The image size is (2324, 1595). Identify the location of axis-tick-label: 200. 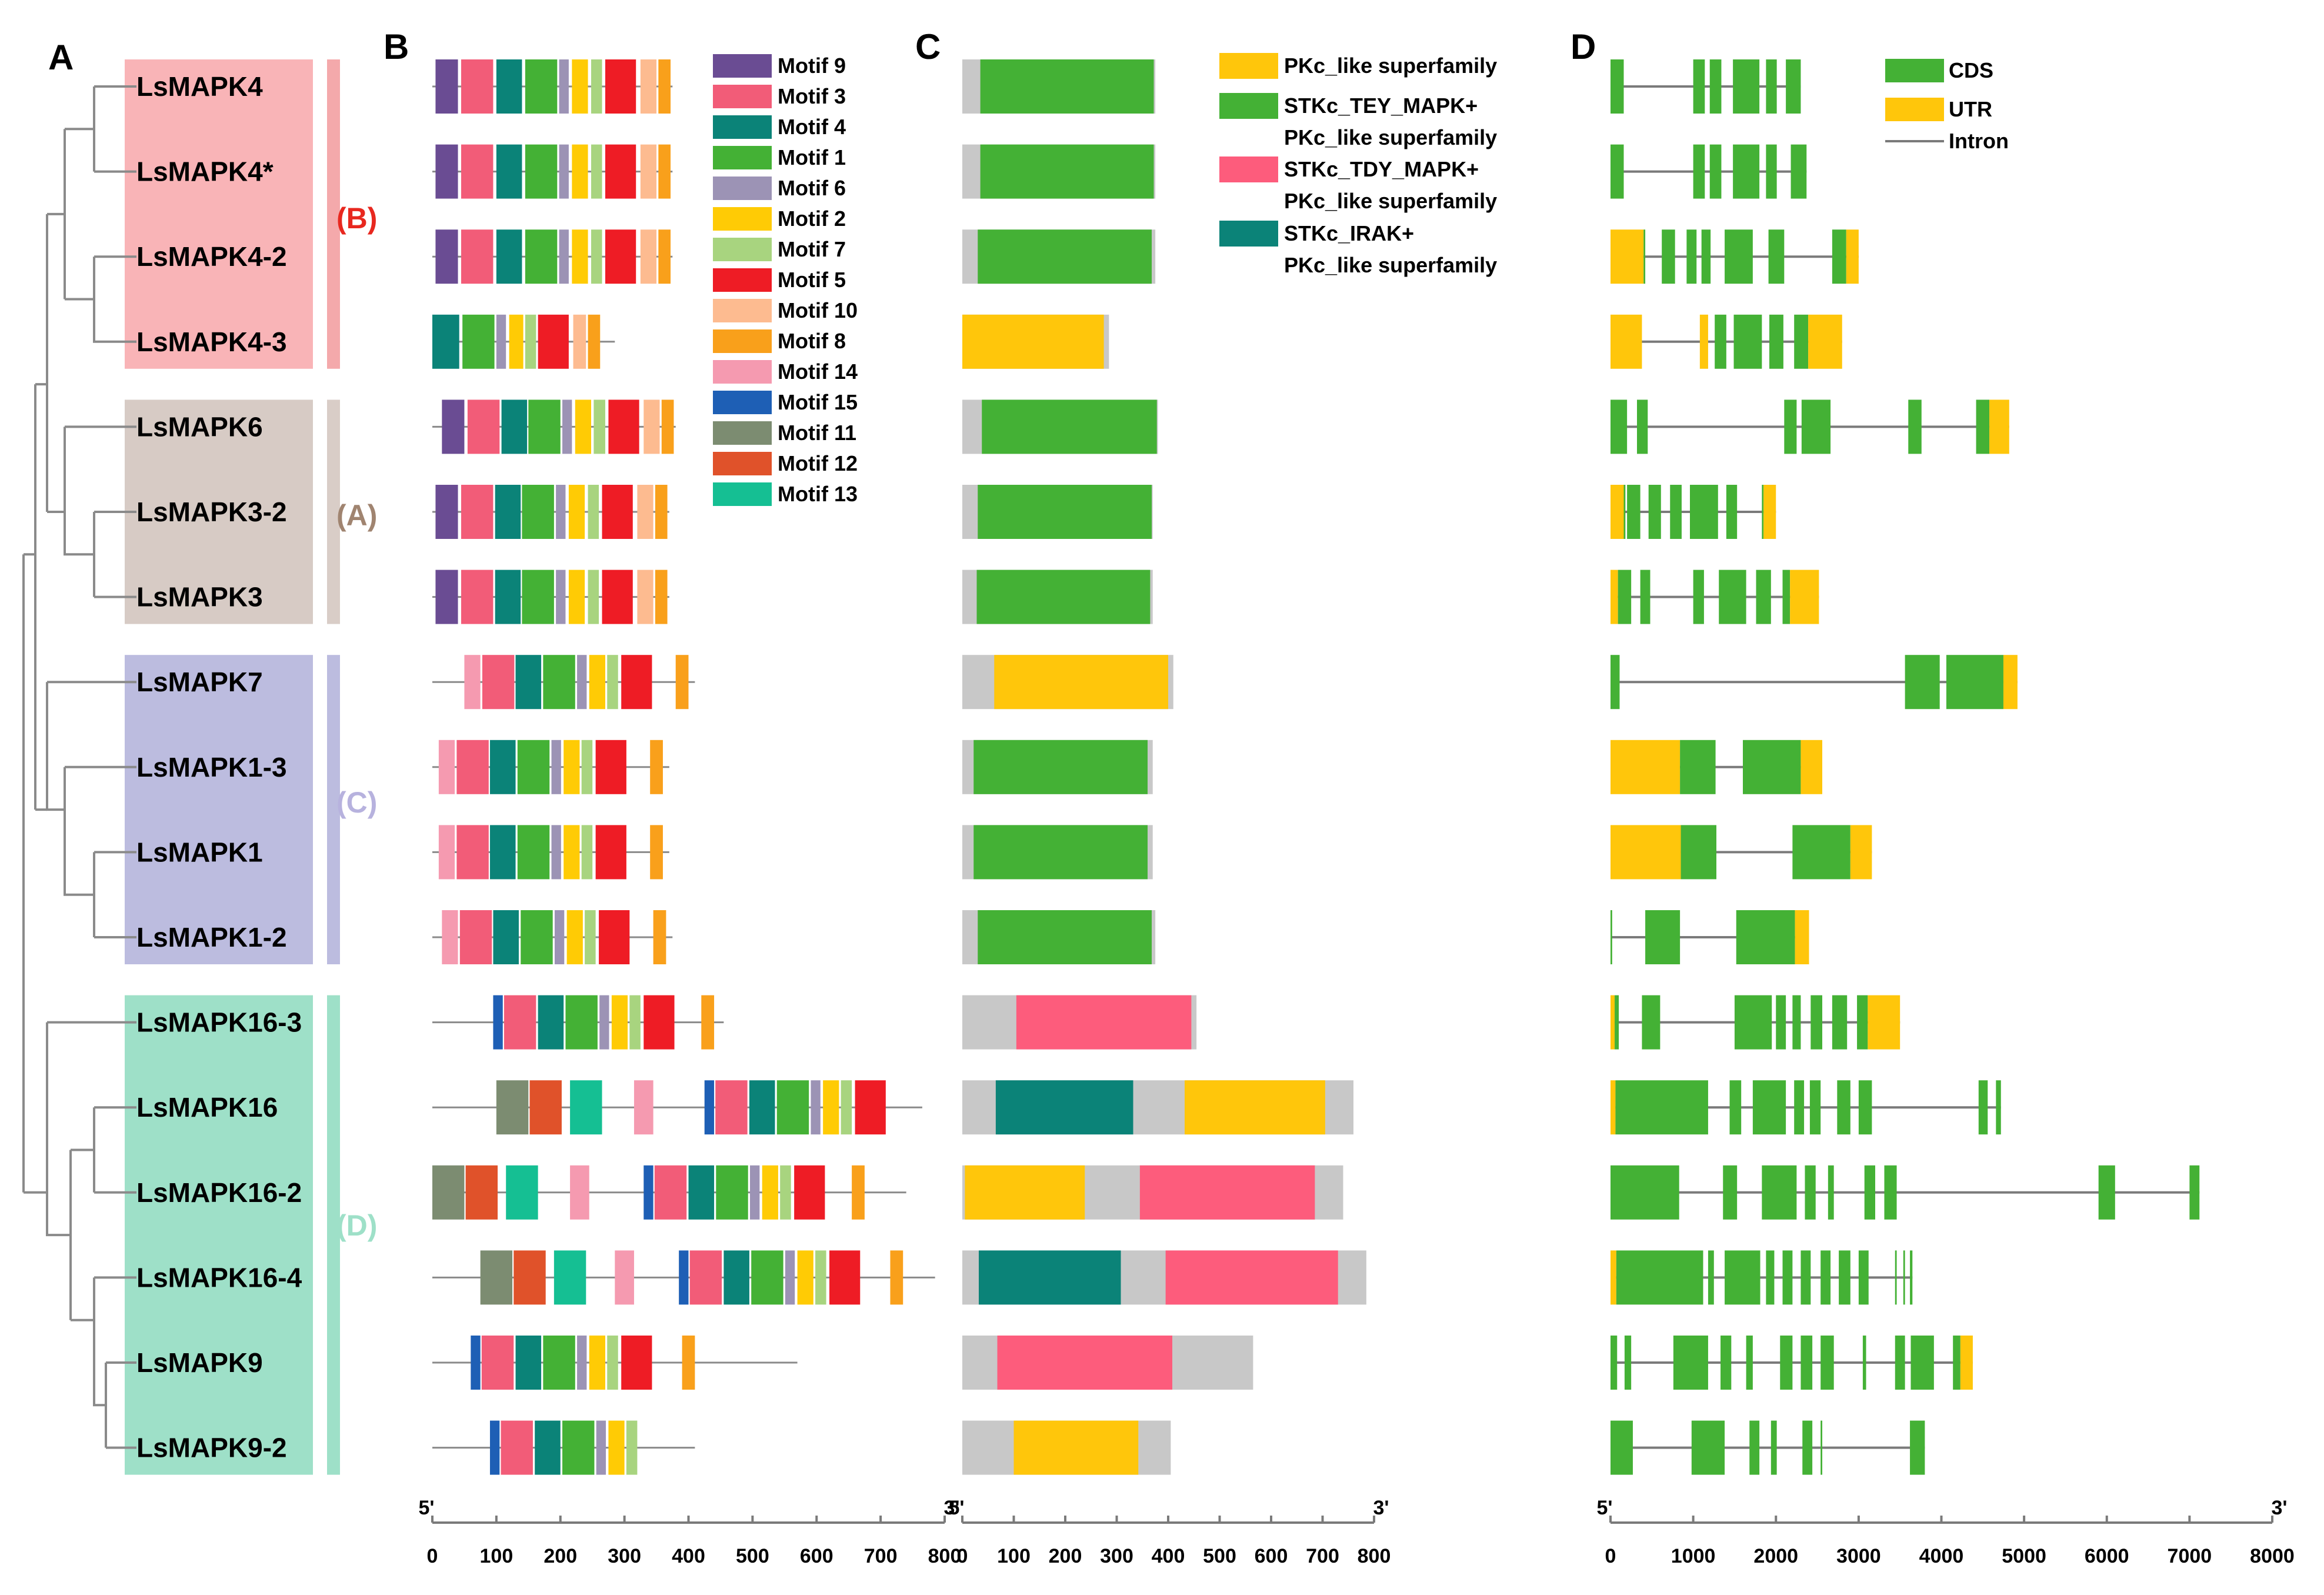
(1065, 1556).